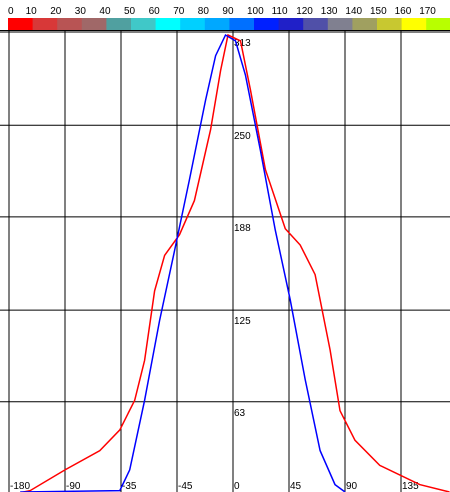  What do you see at coordinates (403, 11) in the screenshot?
I see `colorbar-label: 160` at bounding box center [403, 11].